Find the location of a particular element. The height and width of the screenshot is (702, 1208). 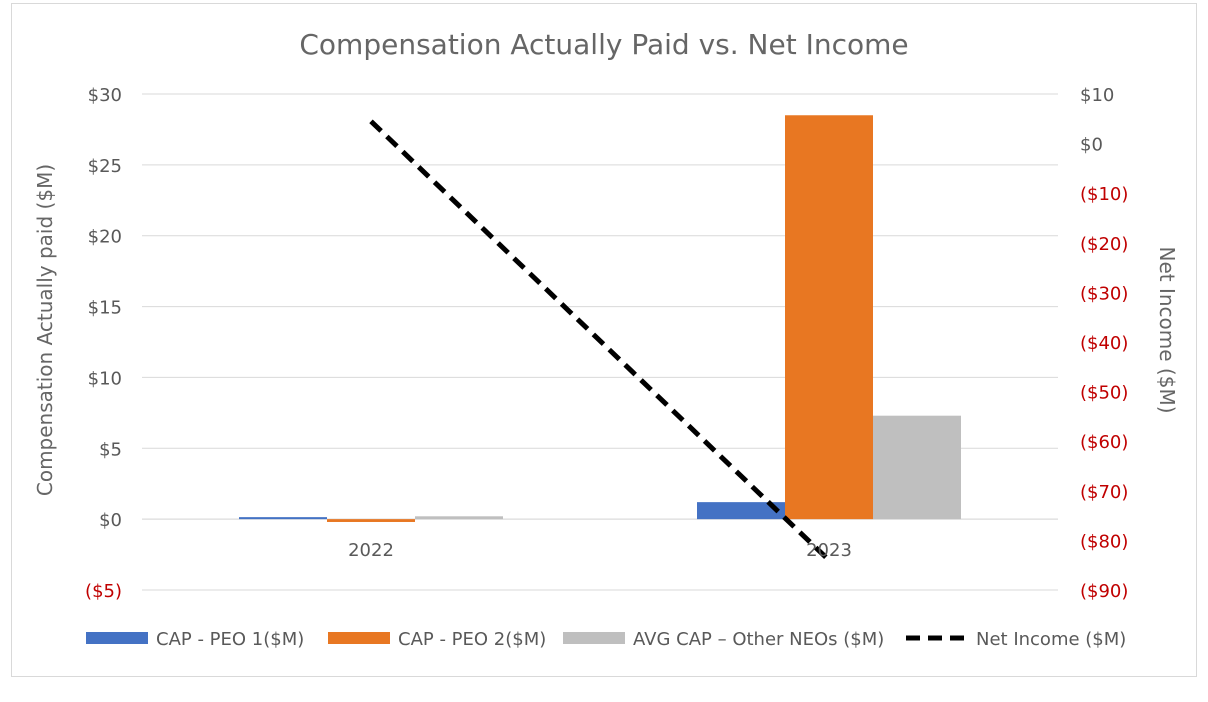

left-tick-label-5: $5 is located at coordinates (110, 449).